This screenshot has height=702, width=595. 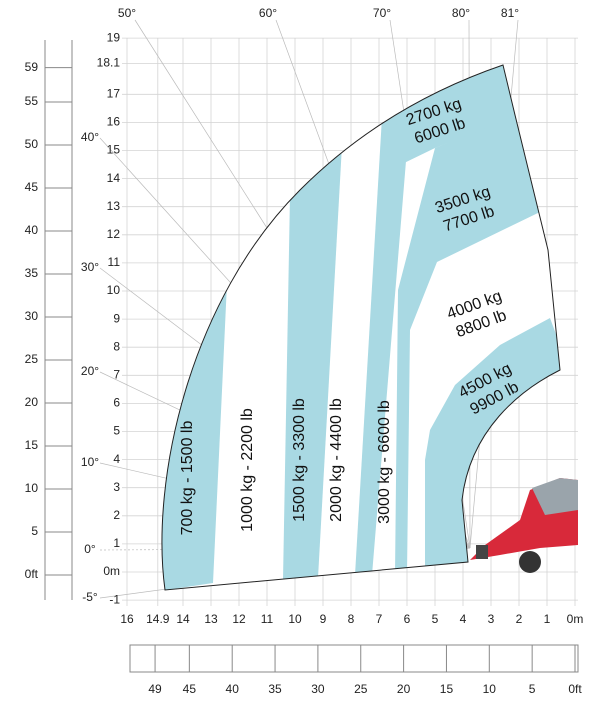 What do you see at coordinates (32, 144) in the screenshot?
I see `ft-label: 50` at bounding box center [32, 144].